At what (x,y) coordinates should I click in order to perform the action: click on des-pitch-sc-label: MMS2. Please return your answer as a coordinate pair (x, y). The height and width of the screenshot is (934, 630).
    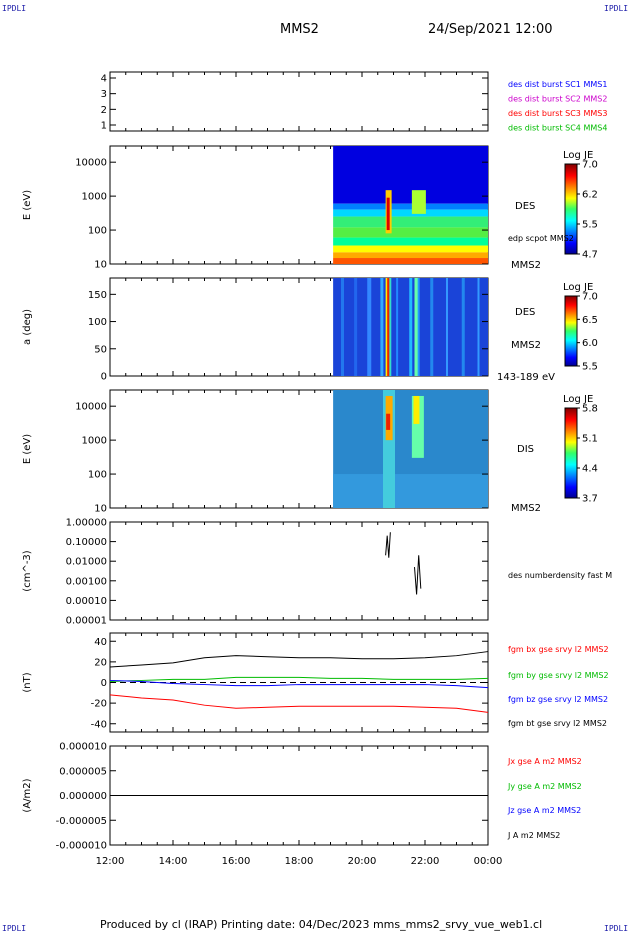
    Looking at the image, I should click on (526, 345).